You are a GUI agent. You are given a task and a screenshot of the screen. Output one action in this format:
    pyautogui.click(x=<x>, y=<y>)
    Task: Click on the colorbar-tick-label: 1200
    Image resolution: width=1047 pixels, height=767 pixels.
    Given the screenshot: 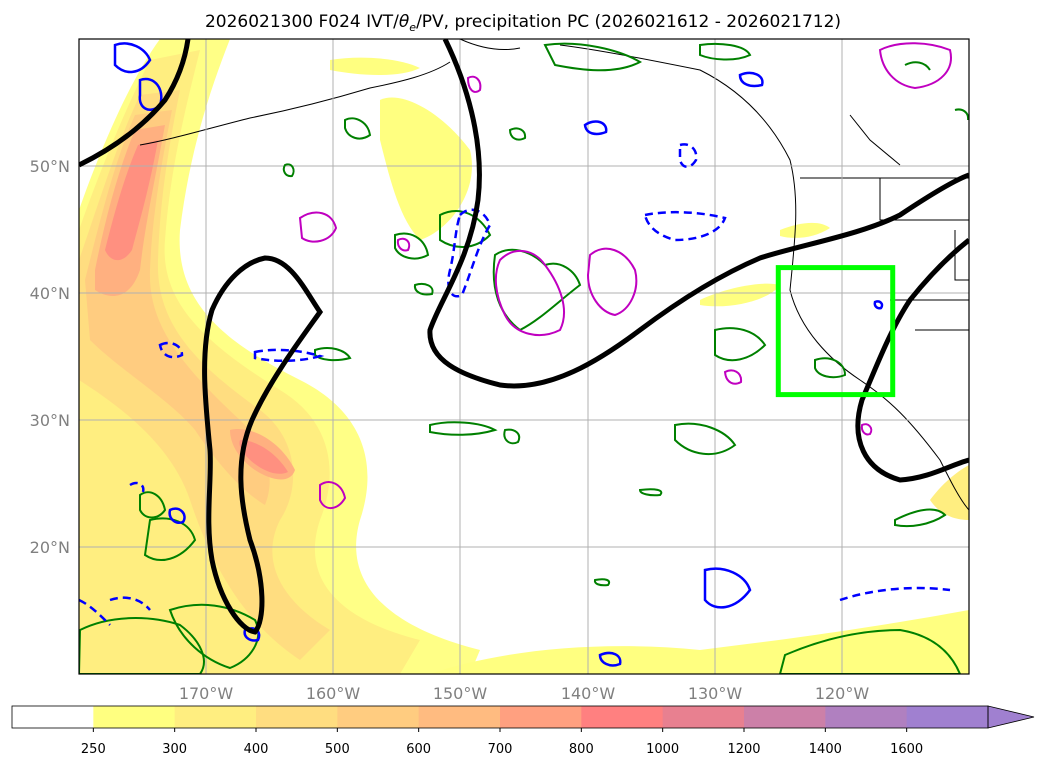 What is the action you would take?
    pyautogui.click(x=743, y=749)
    